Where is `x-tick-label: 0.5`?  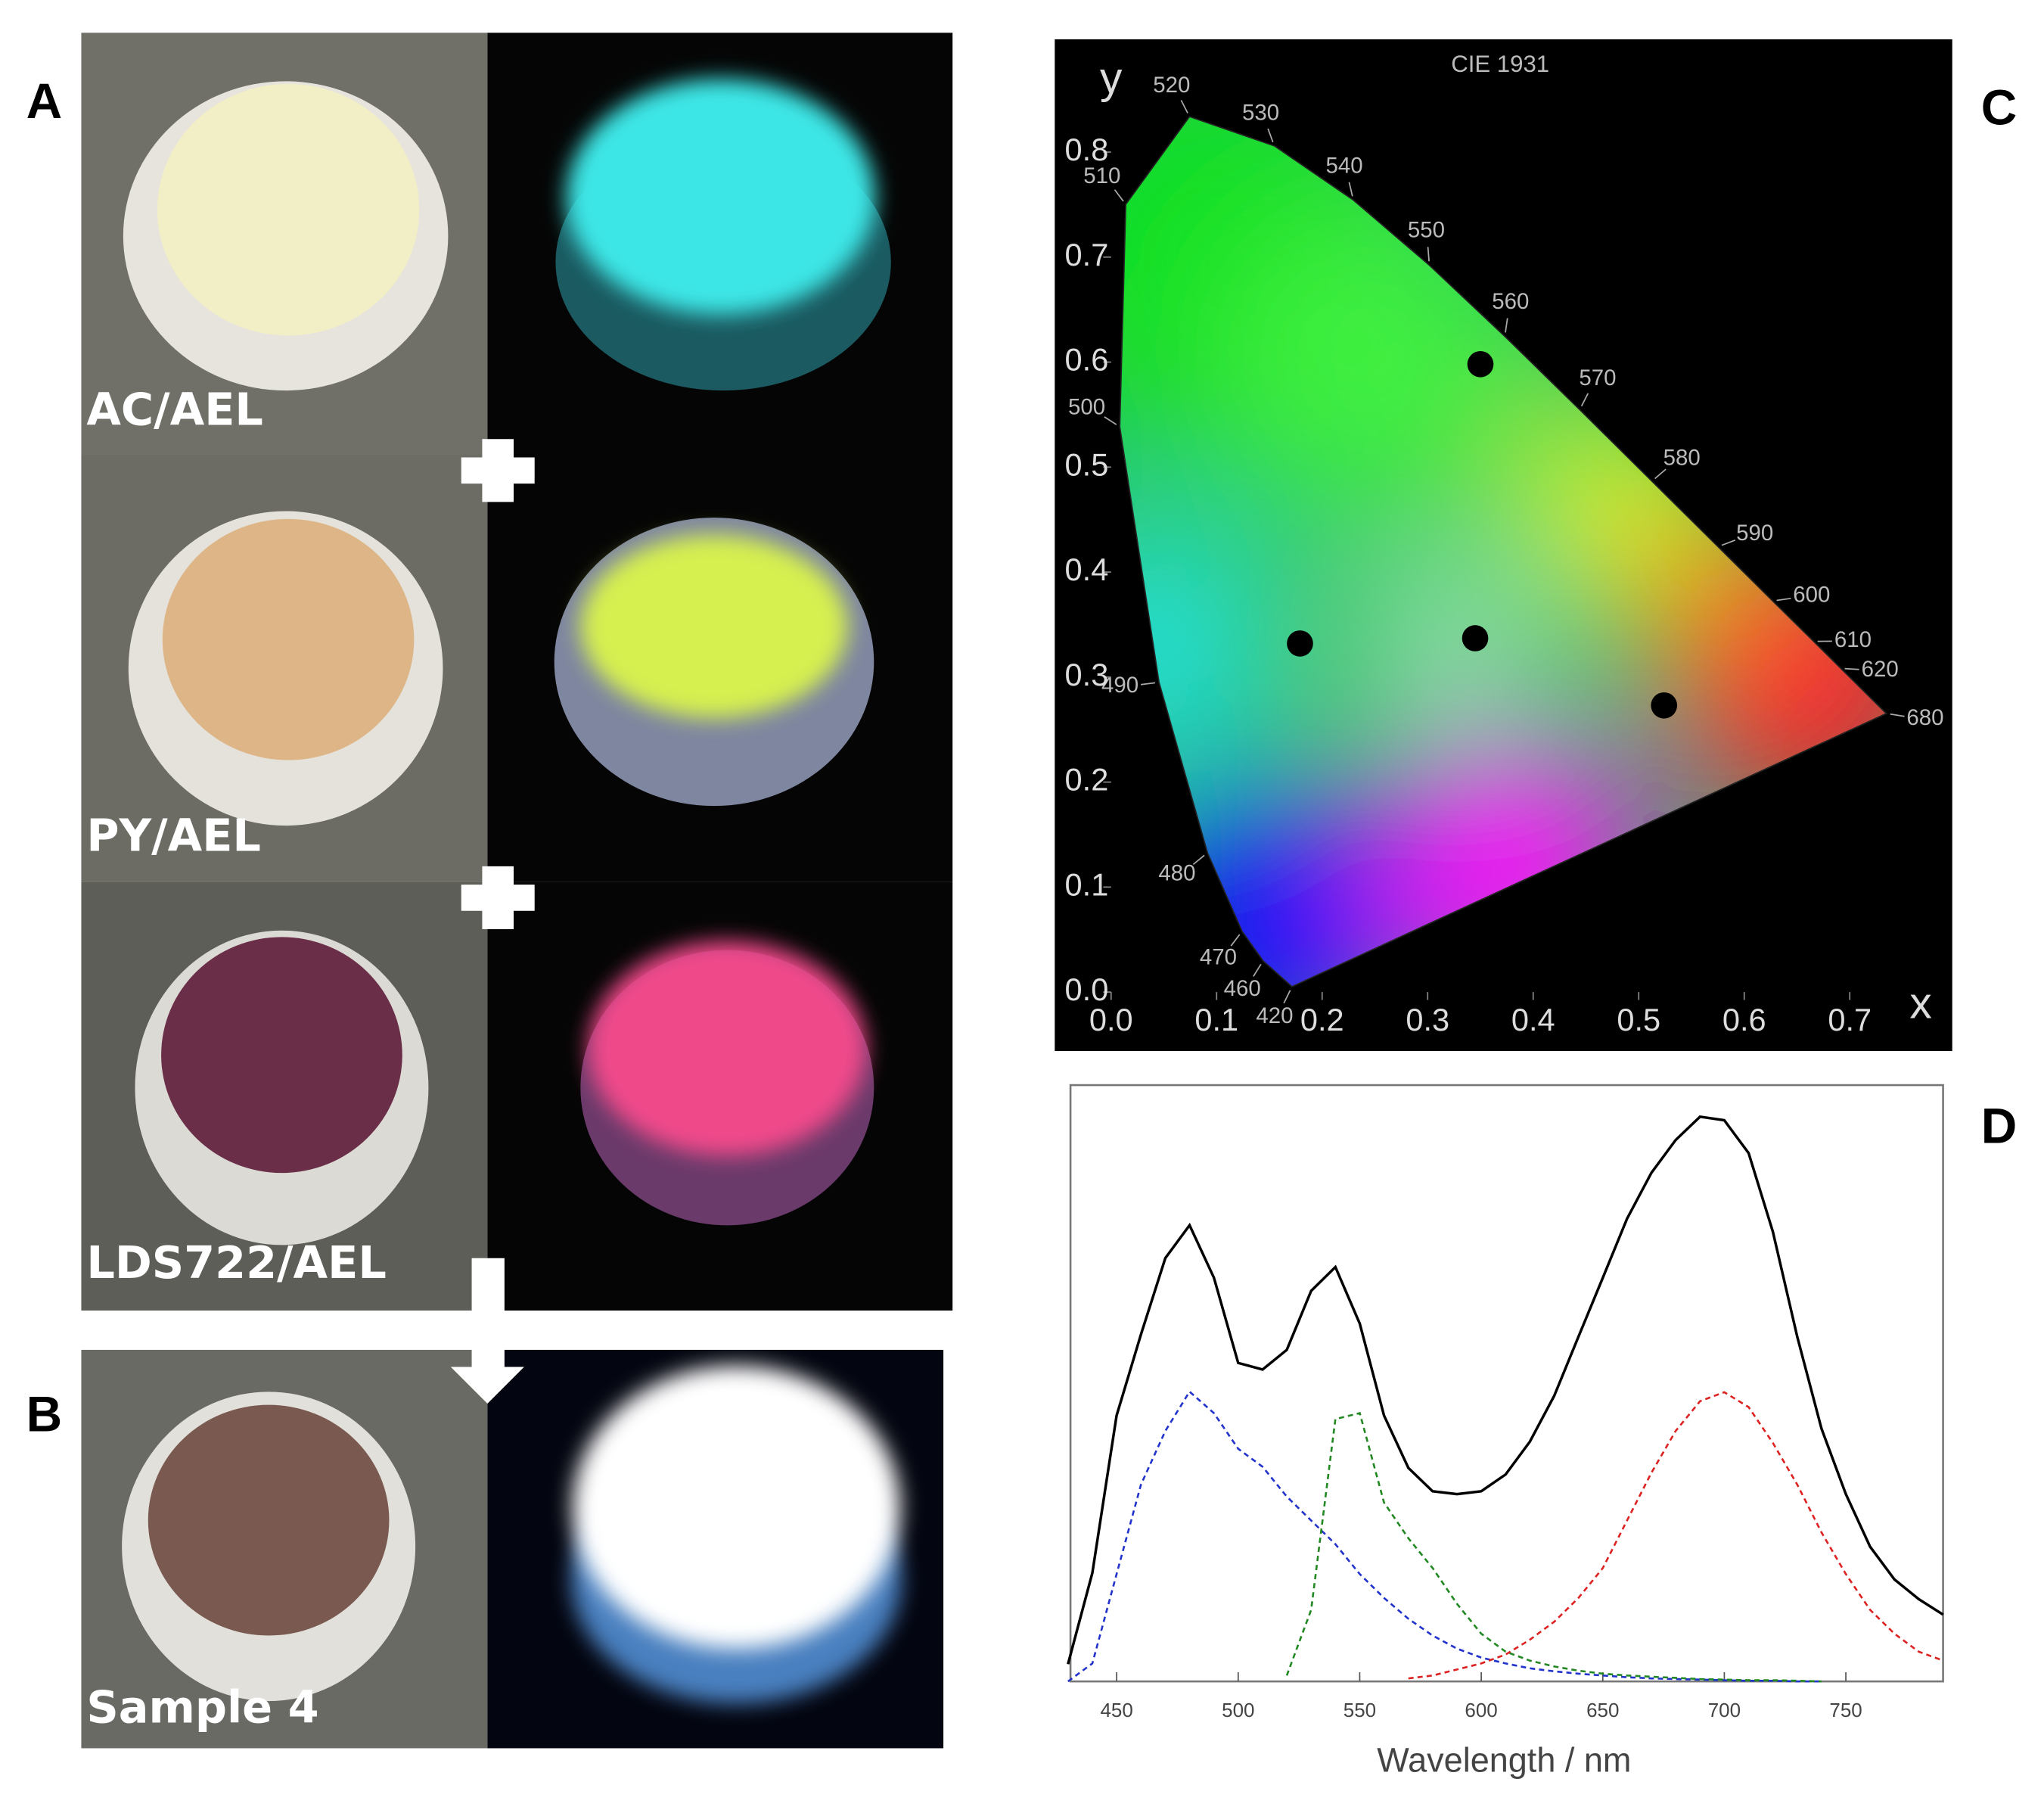 x-tick-label: 0.5 is located at coordinates (1639, 1020).